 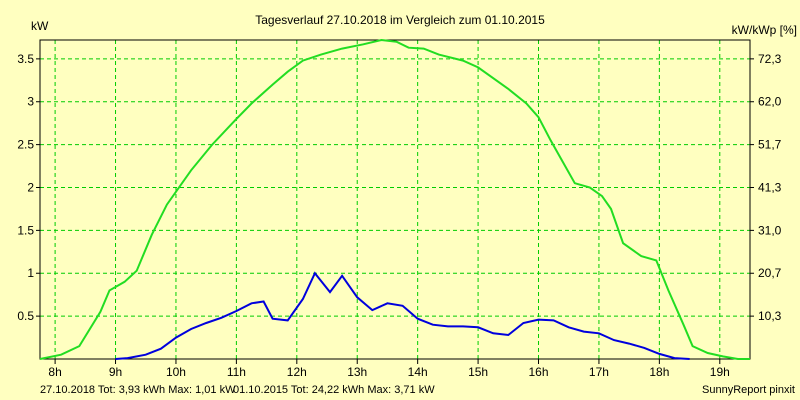 I want to click on right-y-axis-ticks: 10,3 20,7 31,0 41,3 51,7 62,0 72,3, so click(x=766, y=187).